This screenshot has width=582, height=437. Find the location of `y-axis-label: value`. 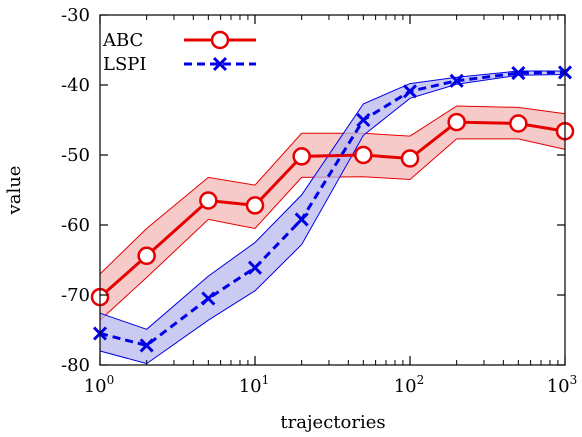

y-axis-label: value is located at coordinates (14, 191).